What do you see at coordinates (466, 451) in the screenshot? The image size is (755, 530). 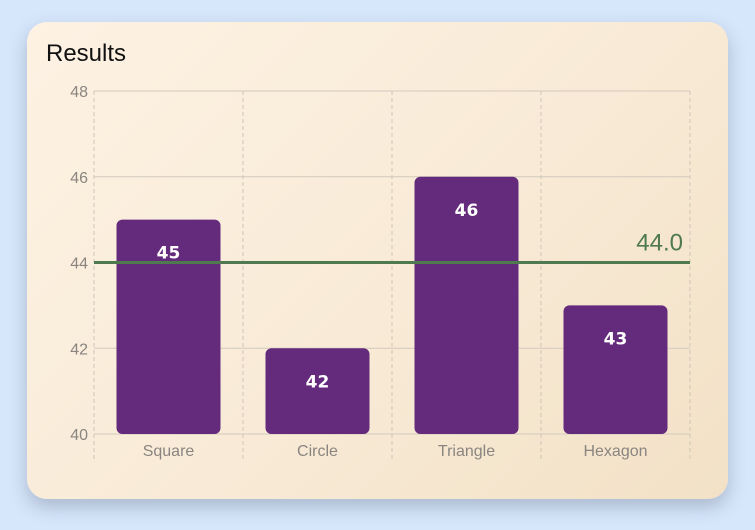 I see `x-tick-label: Triangle` at bounding box center [466, 451].